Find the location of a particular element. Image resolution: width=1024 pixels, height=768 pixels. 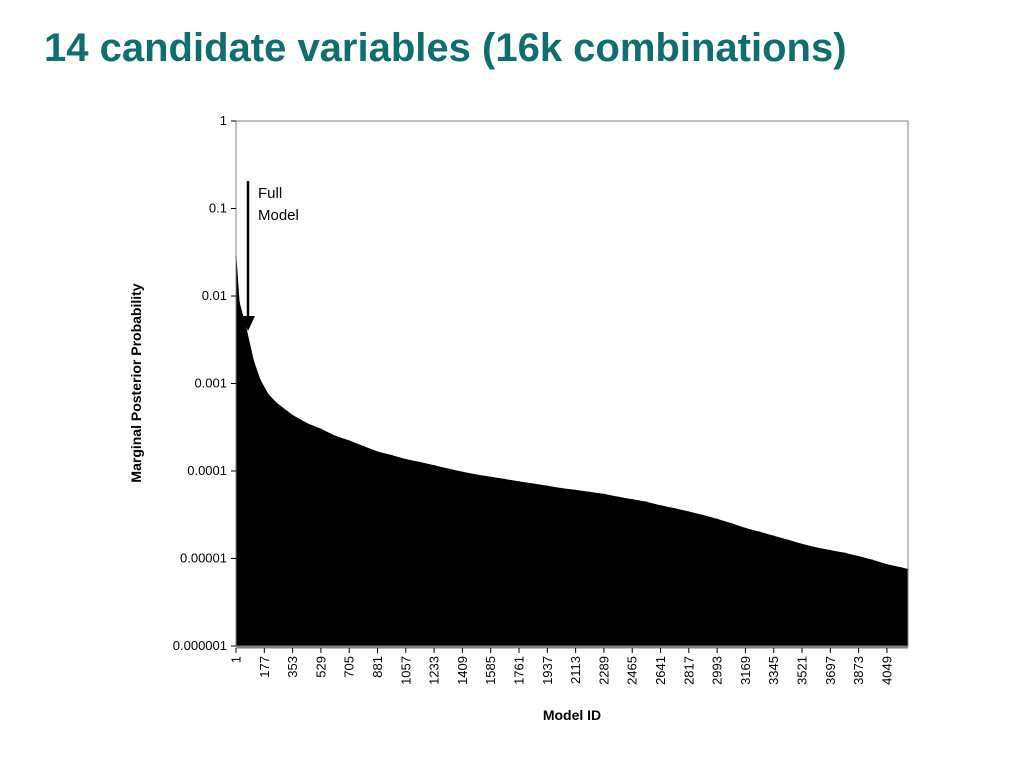

x-tick-label: 1 is located at coordinates (236, 659).